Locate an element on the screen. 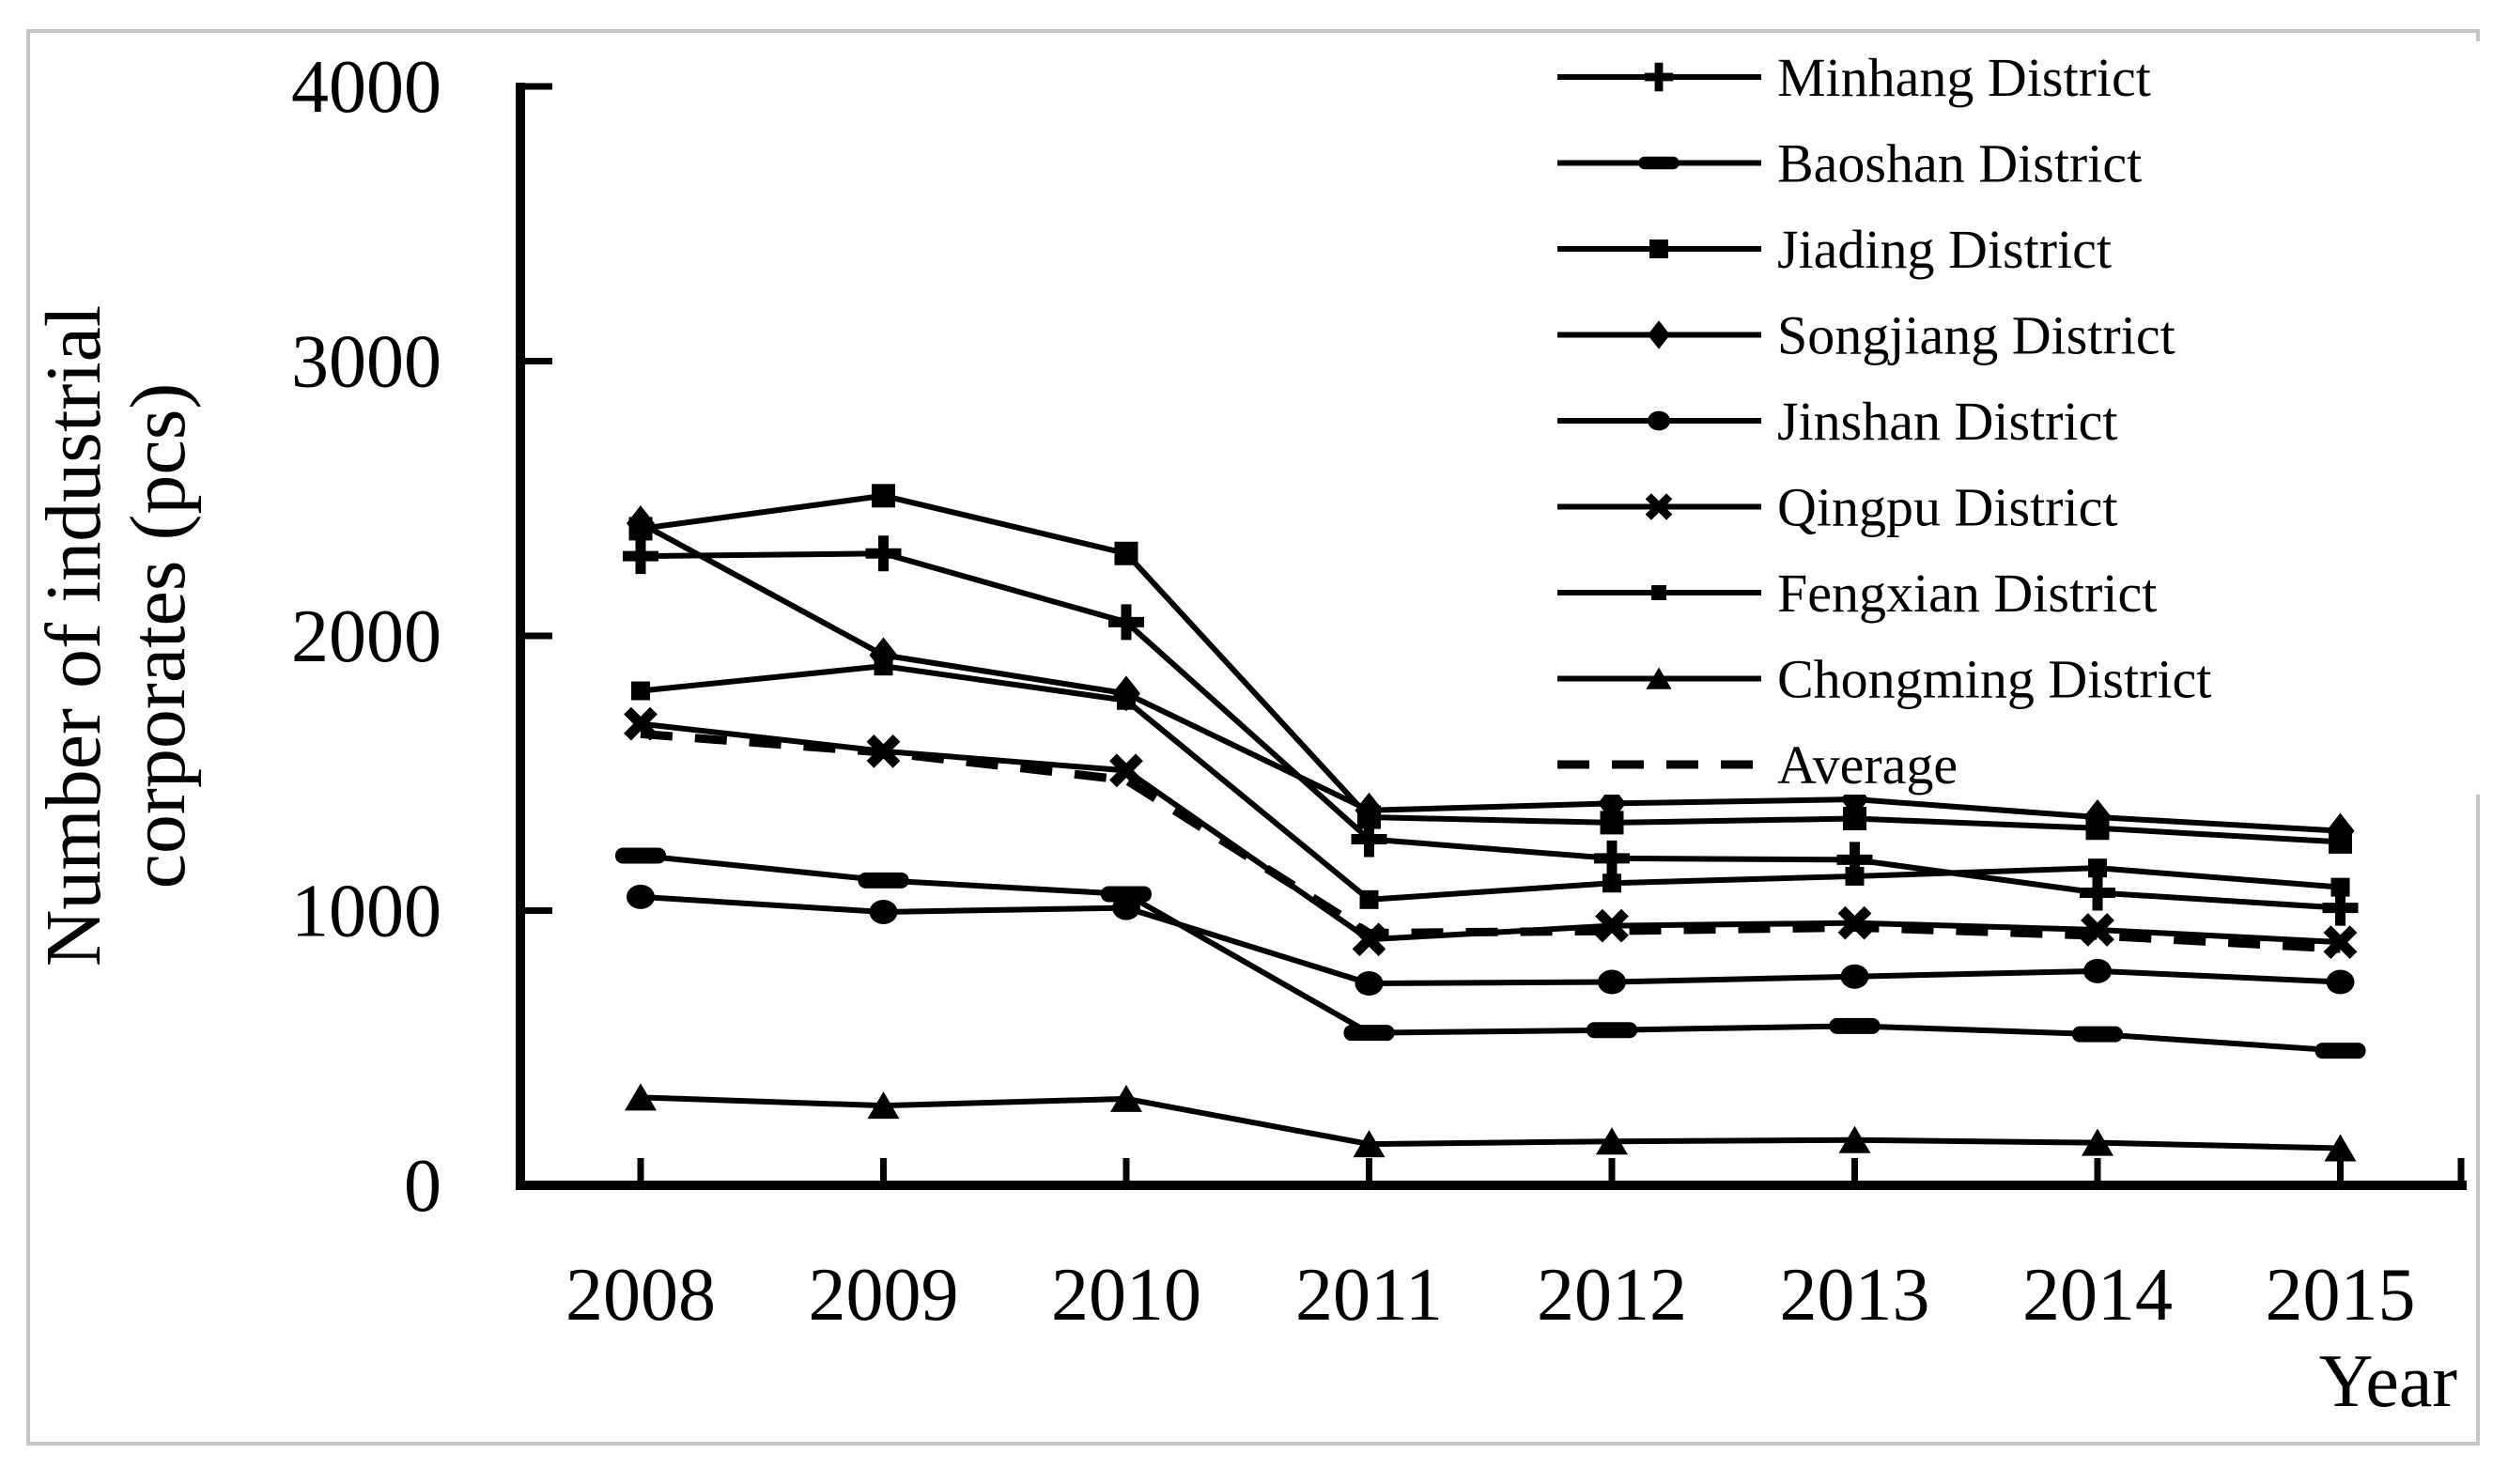 Image resolution: width=2508 pixels, height=1484 pixels. x-tick-label: 2015 is located at coordinates (2341, 1295).